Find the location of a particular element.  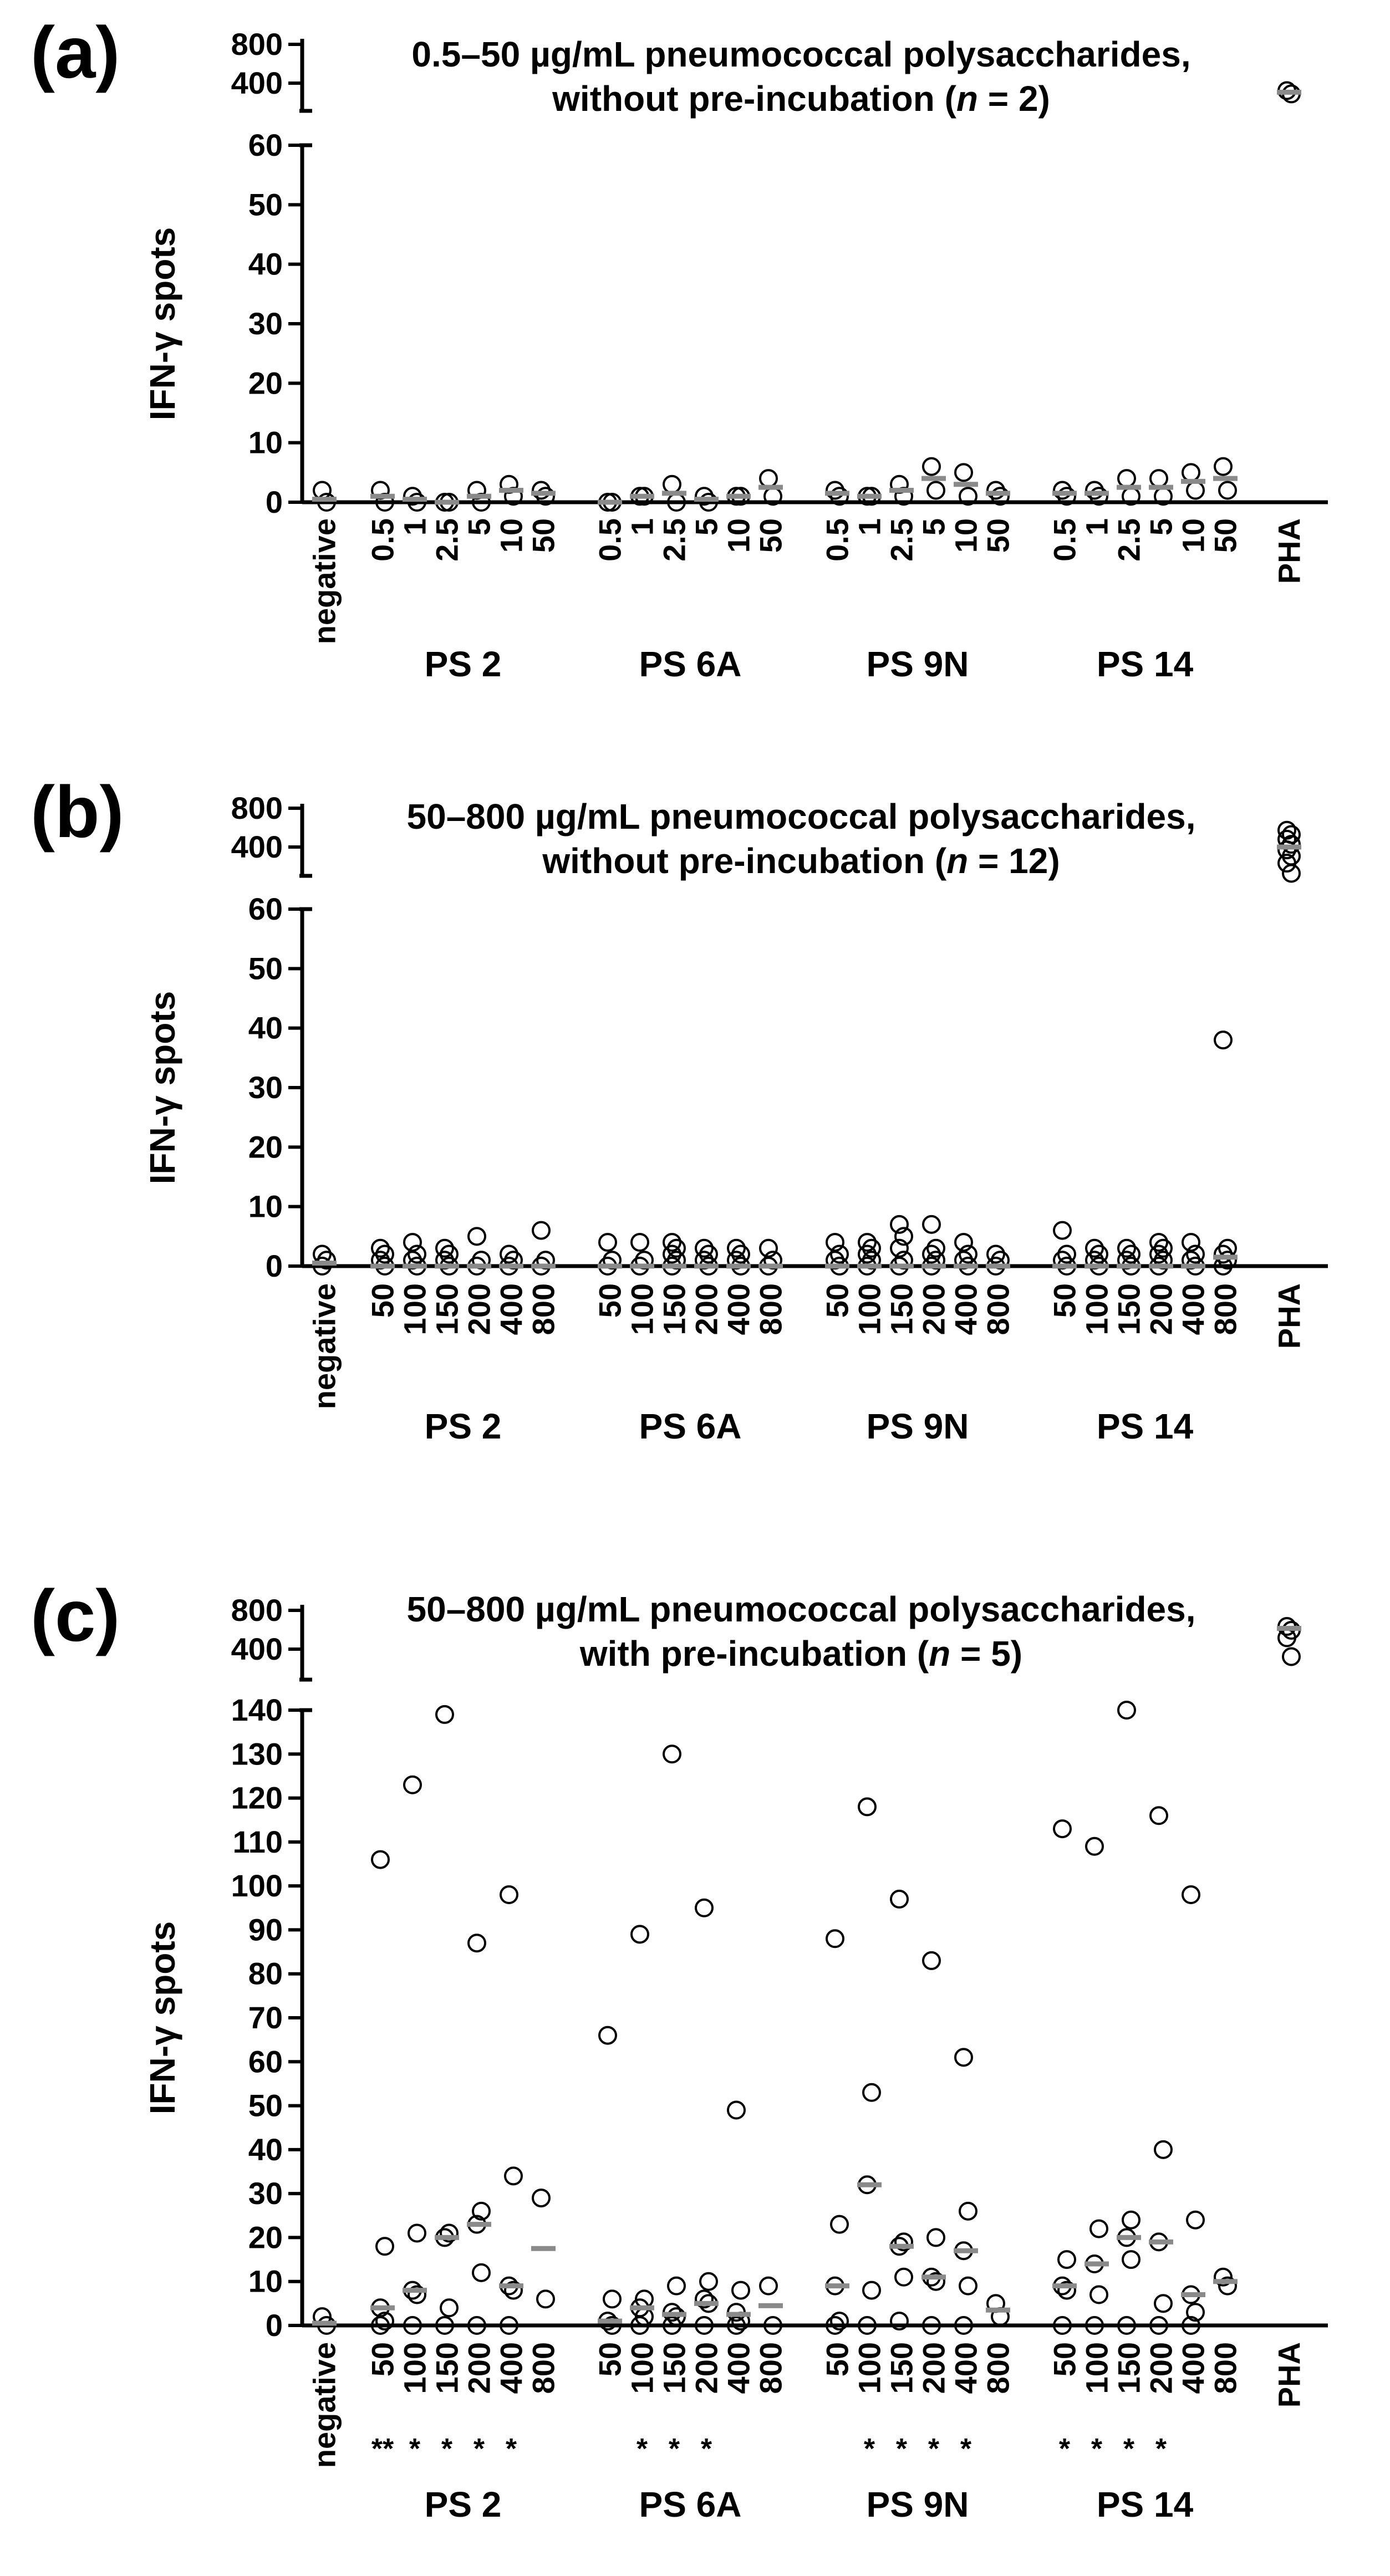

title-text: with pre-incubation ( is located at coordinates (754, 1654).